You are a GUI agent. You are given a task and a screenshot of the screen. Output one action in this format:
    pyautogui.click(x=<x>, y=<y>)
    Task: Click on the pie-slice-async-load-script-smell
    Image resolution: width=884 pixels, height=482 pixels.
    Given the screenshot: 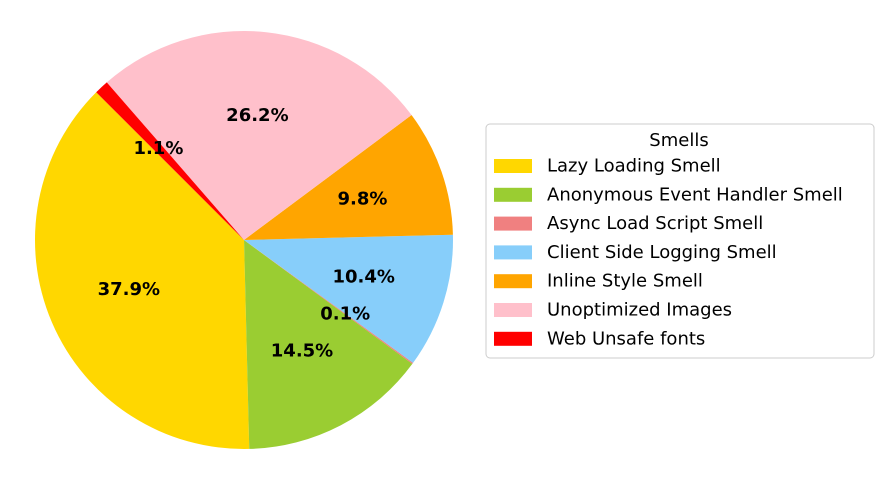 What is the action you would take?
    pyautogui.click(x=329, y=302)
    